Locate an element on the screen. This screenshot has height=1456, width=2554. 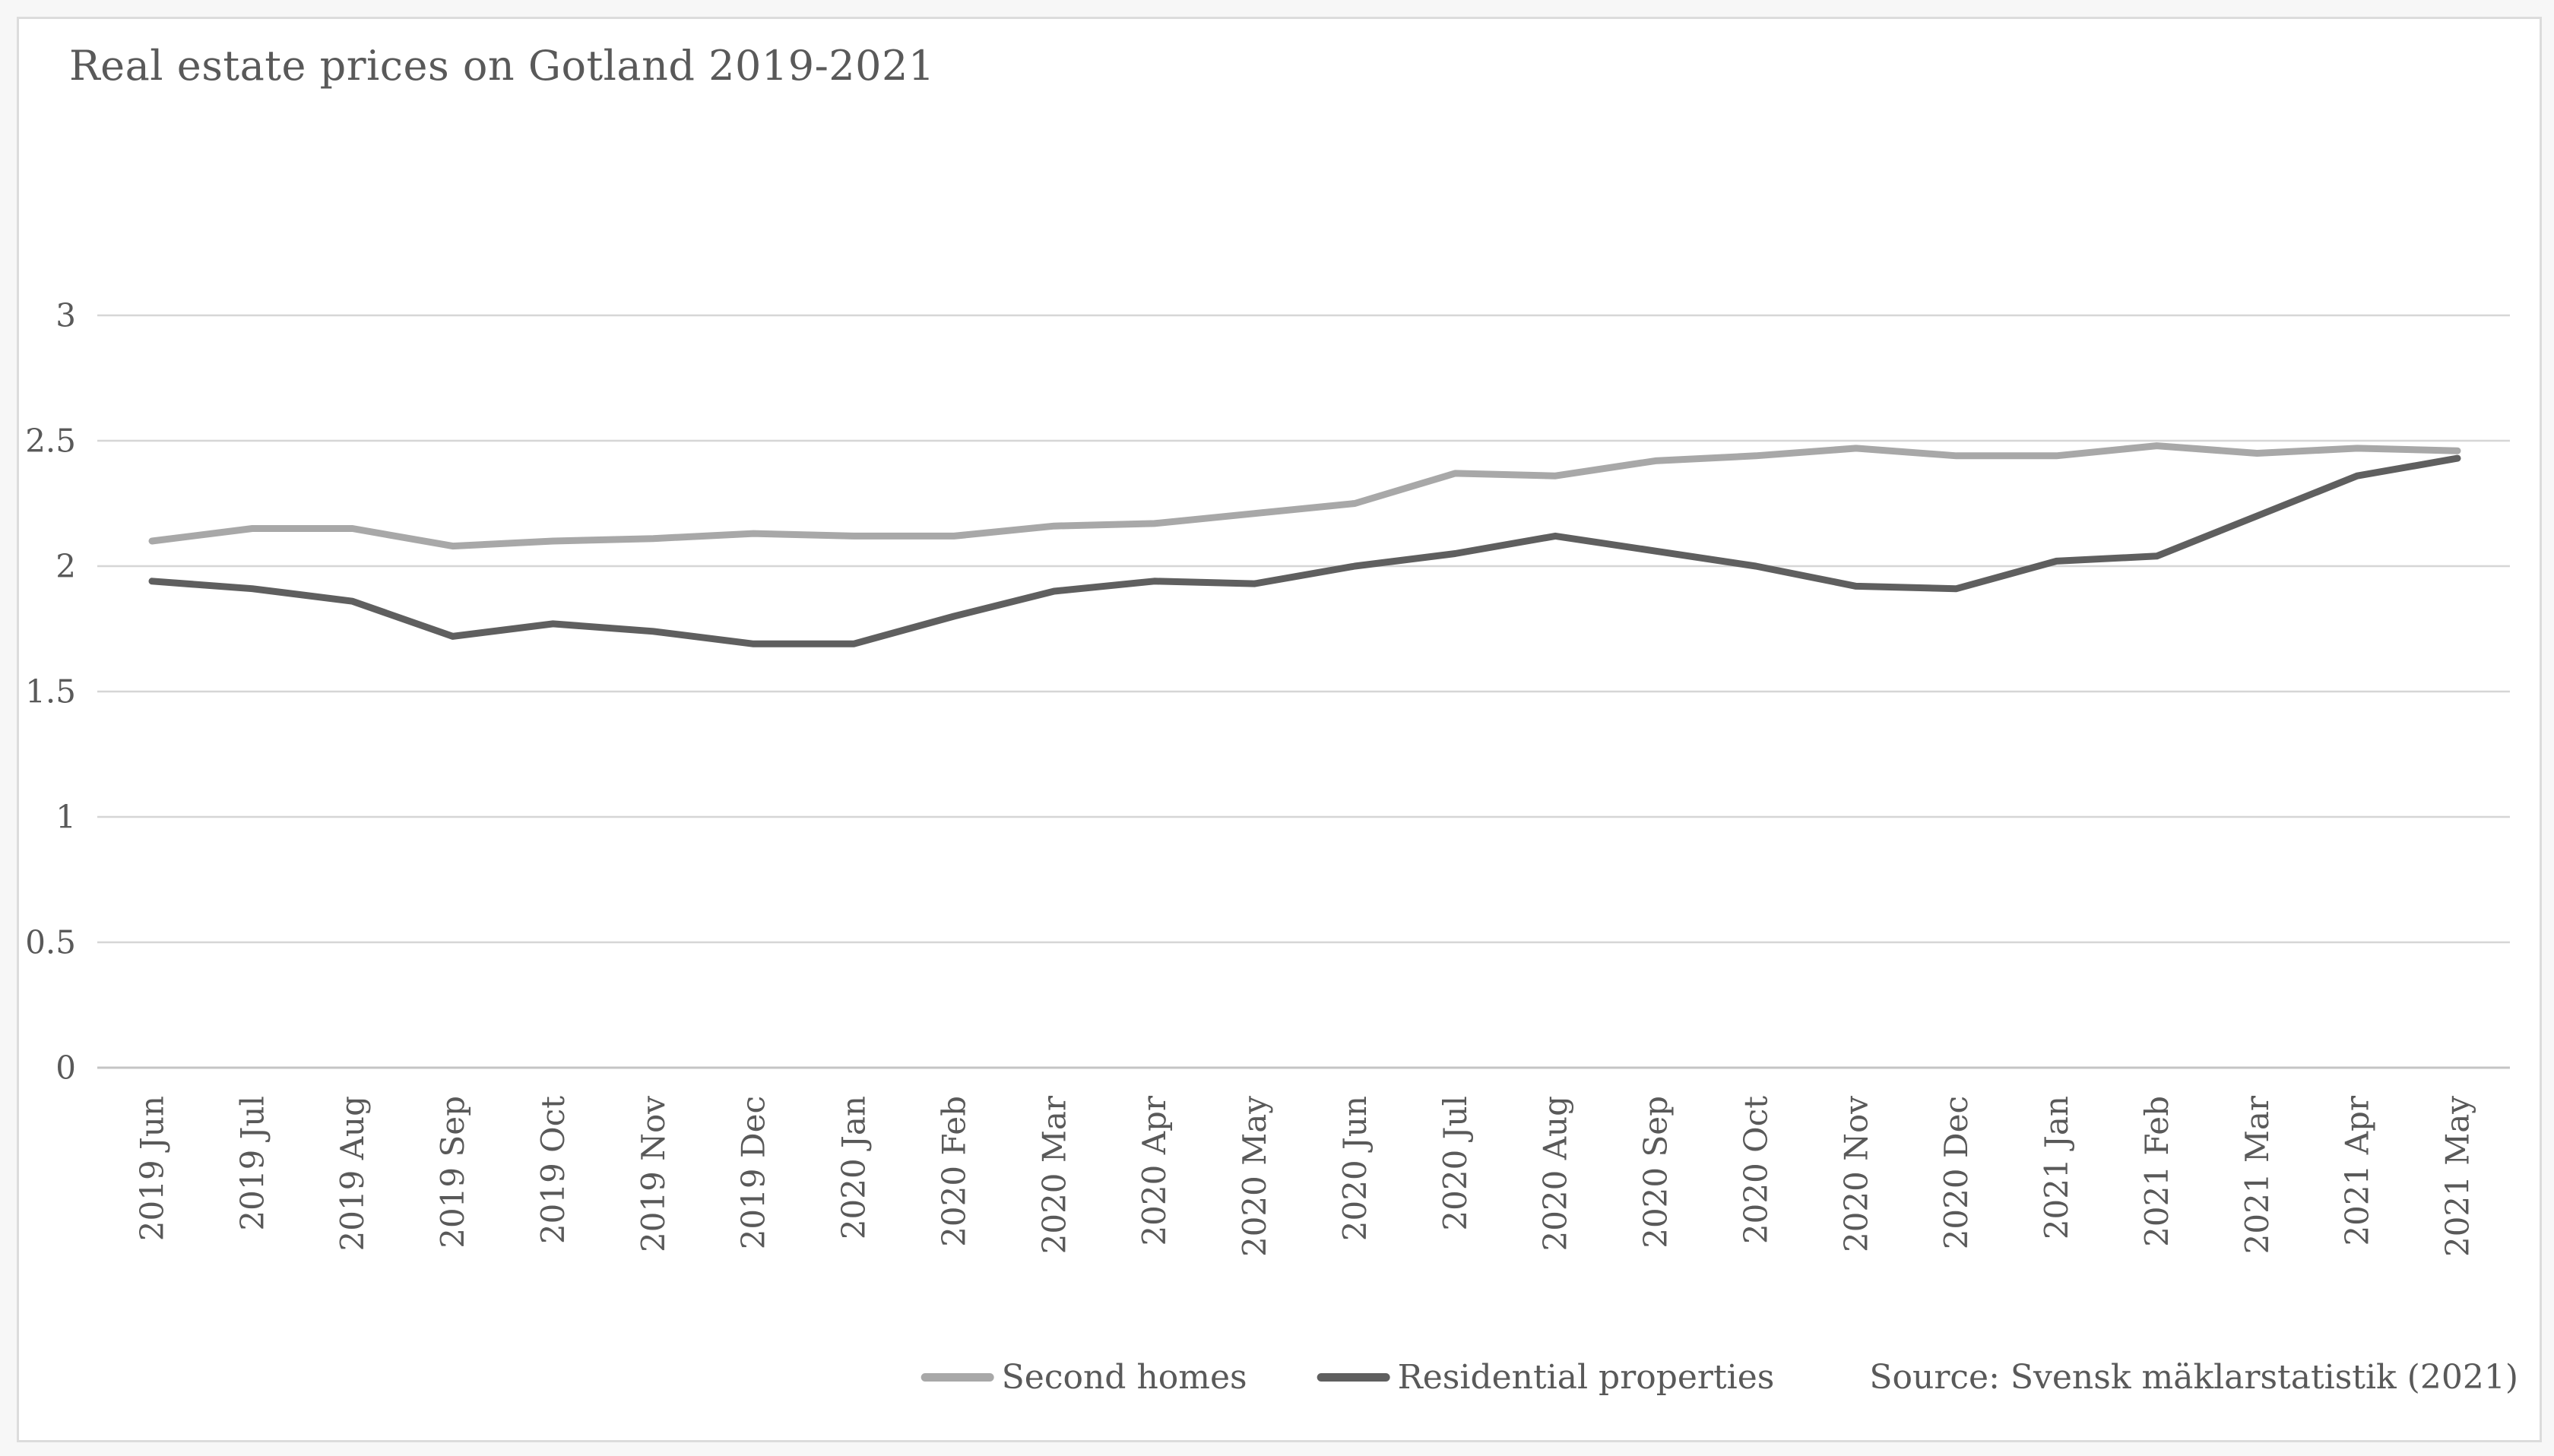
x-tick-label: 2021 Feb is located at coordinates (2156, 1171).